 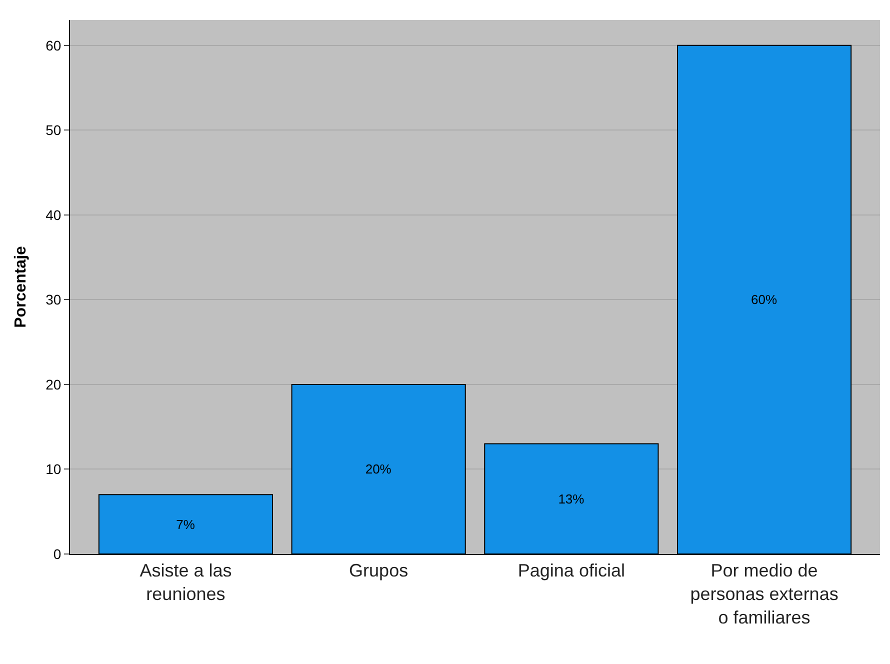 What do you see at coordinates (571, 570) in the screenshot?
I see `x-tick-label: Pagina oficial` at bounding box center [571, 570].